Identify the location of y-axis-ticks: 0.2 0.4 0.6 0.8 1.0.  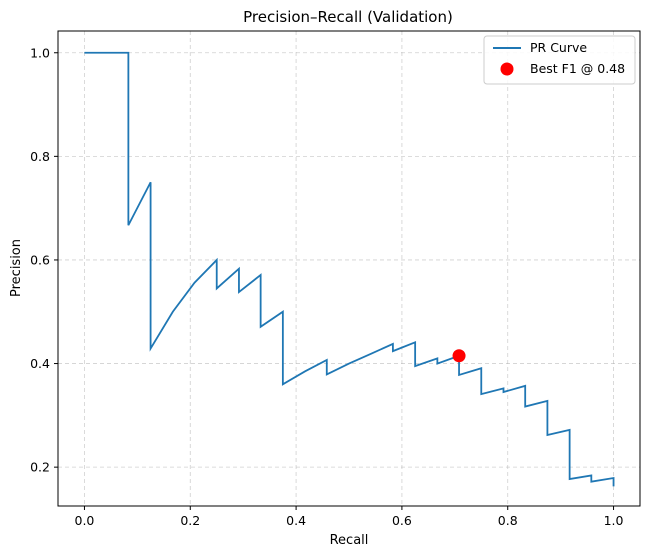
(44, 260).